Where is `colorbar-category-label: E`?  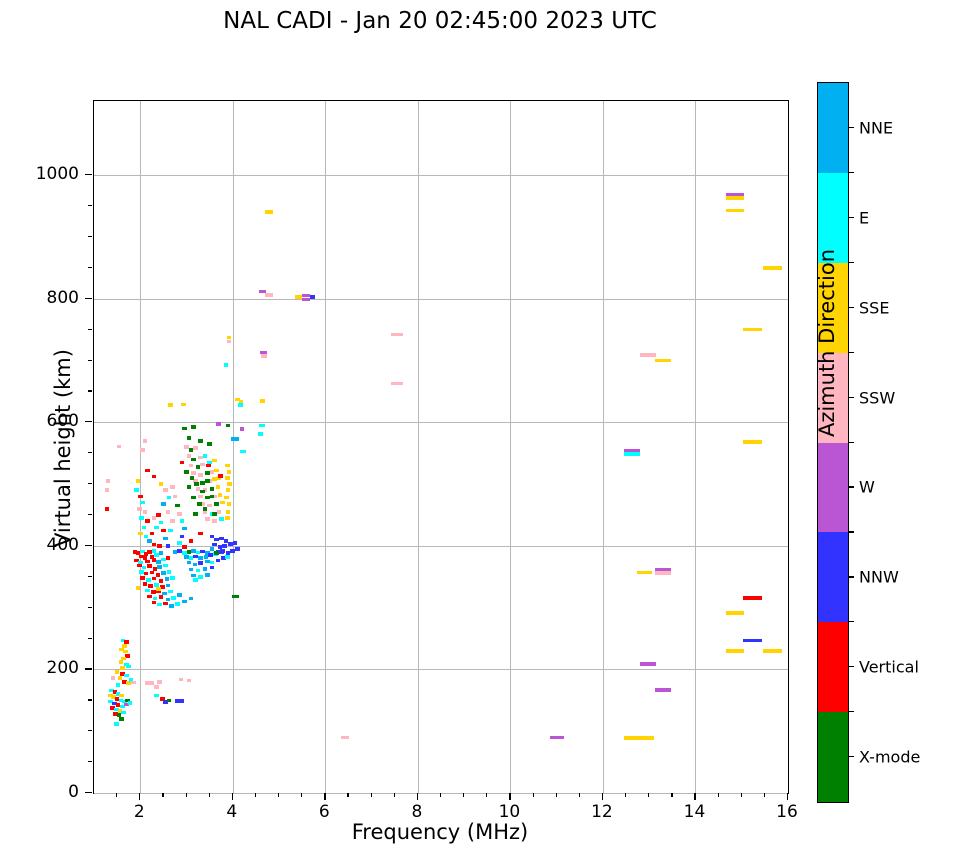
colorbar-category-label: E is located at coordinates (864, 218).